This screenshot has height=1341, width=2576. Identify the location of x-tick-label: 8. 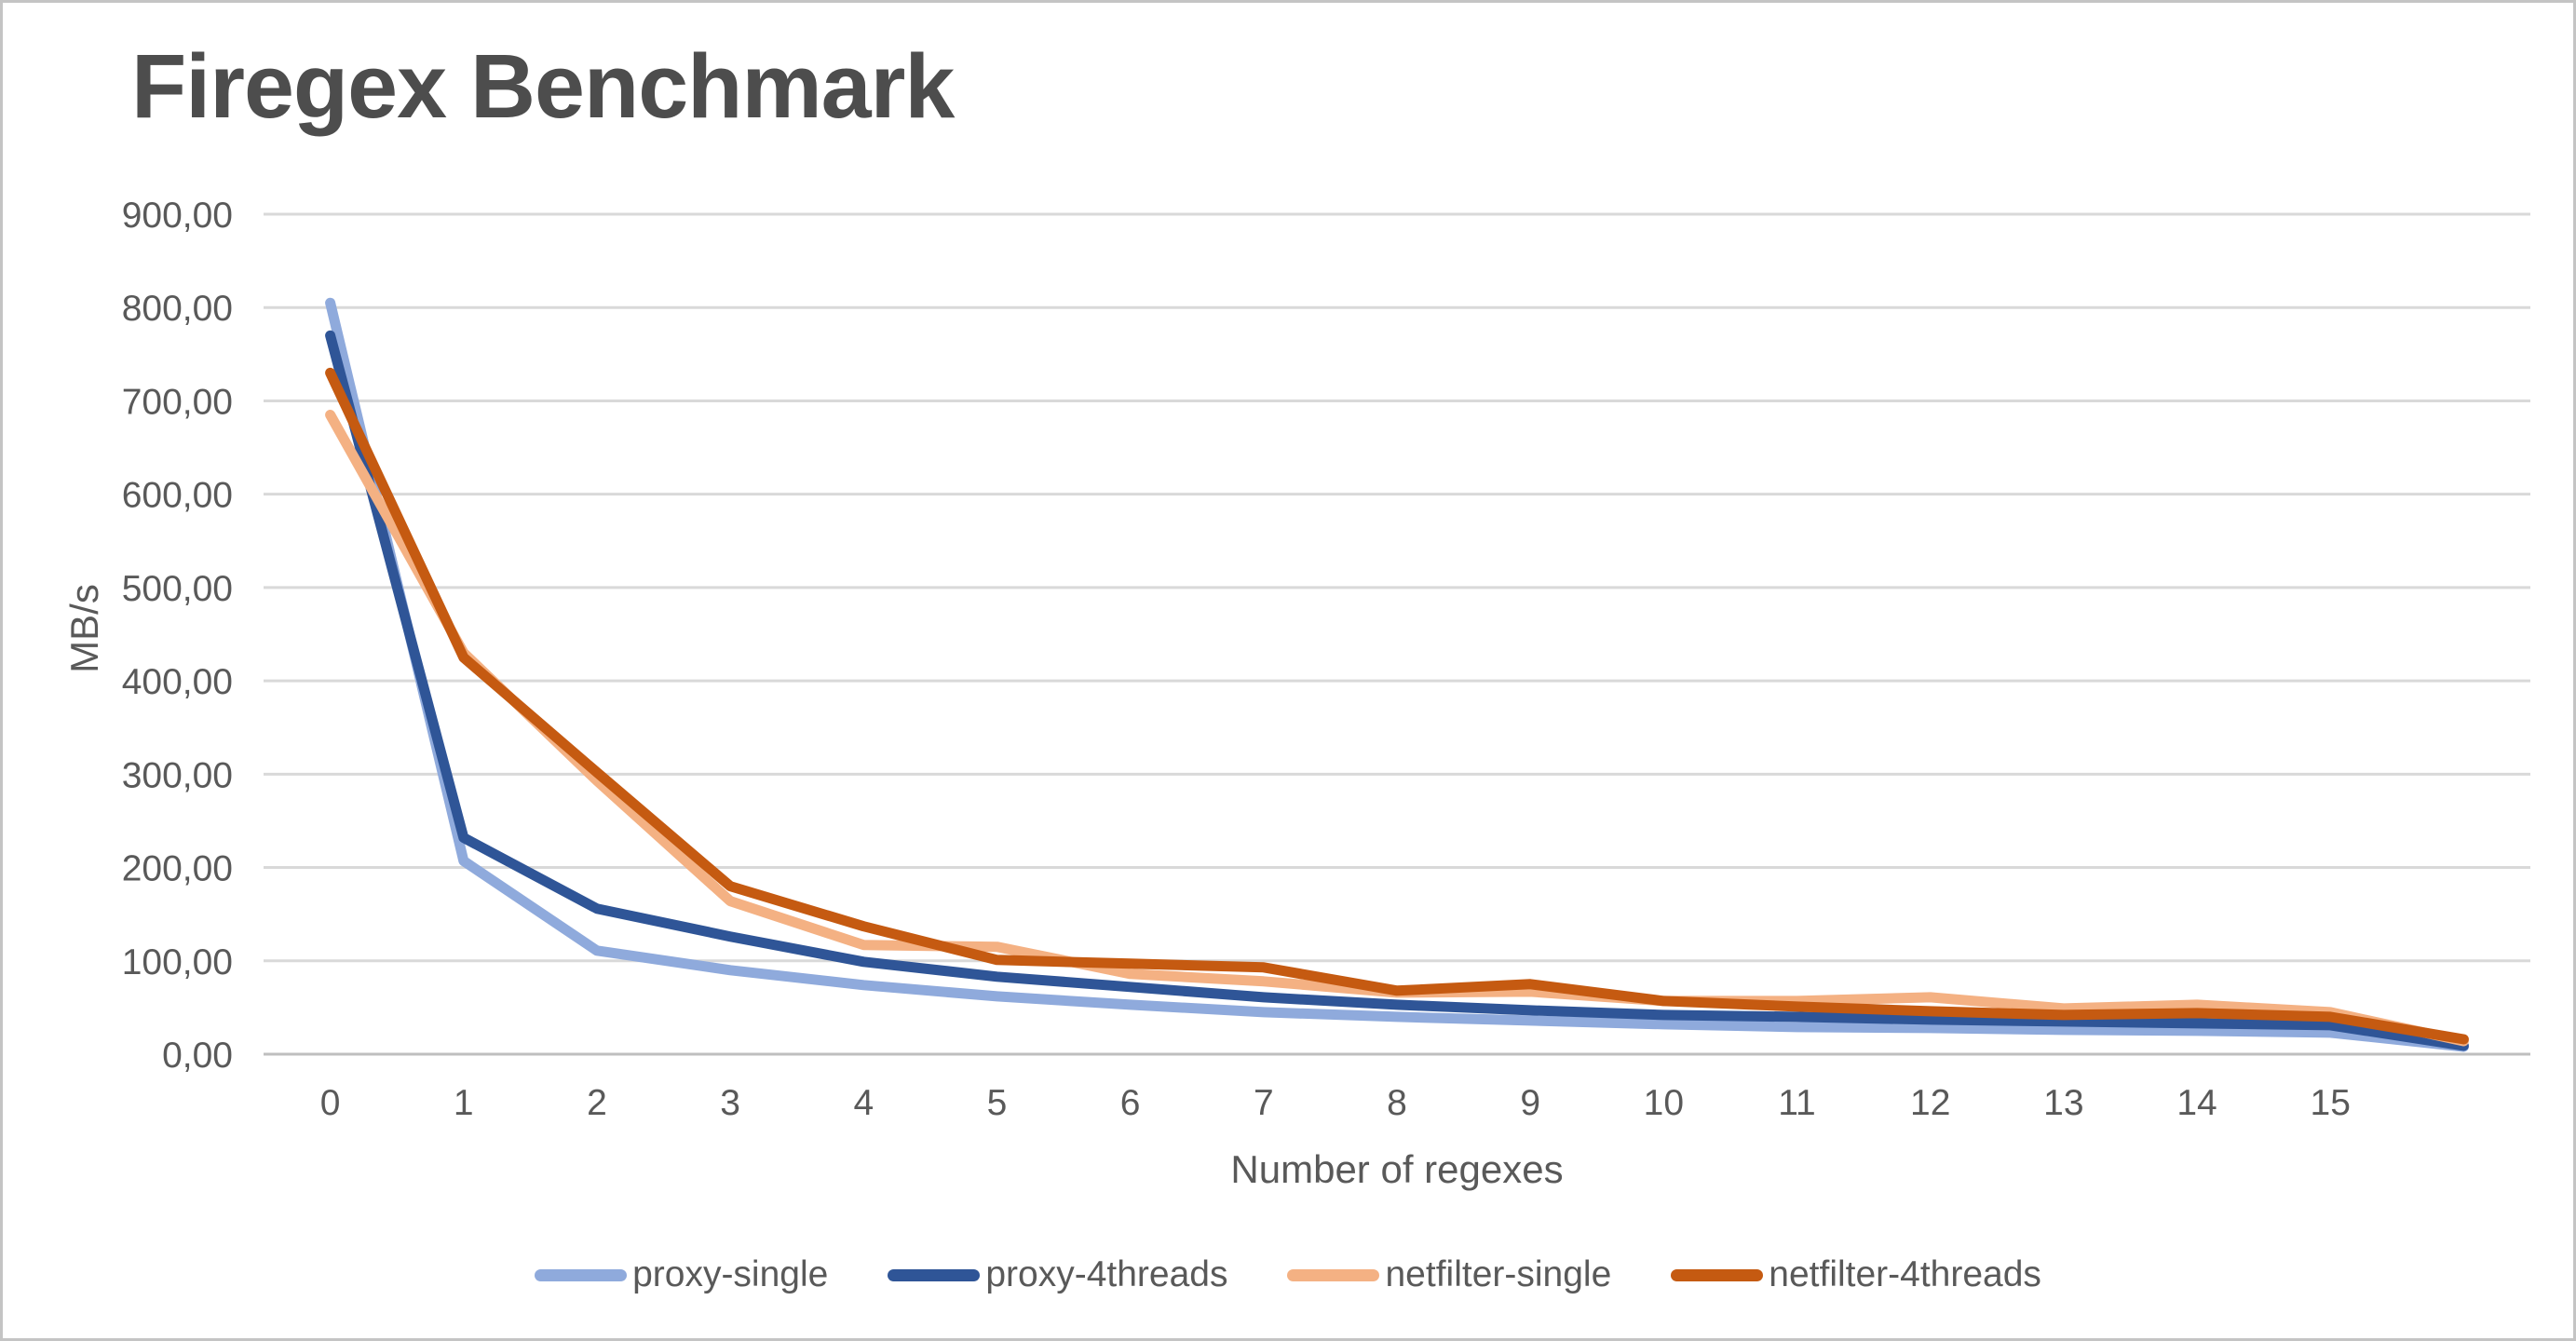
(1397, 1103).